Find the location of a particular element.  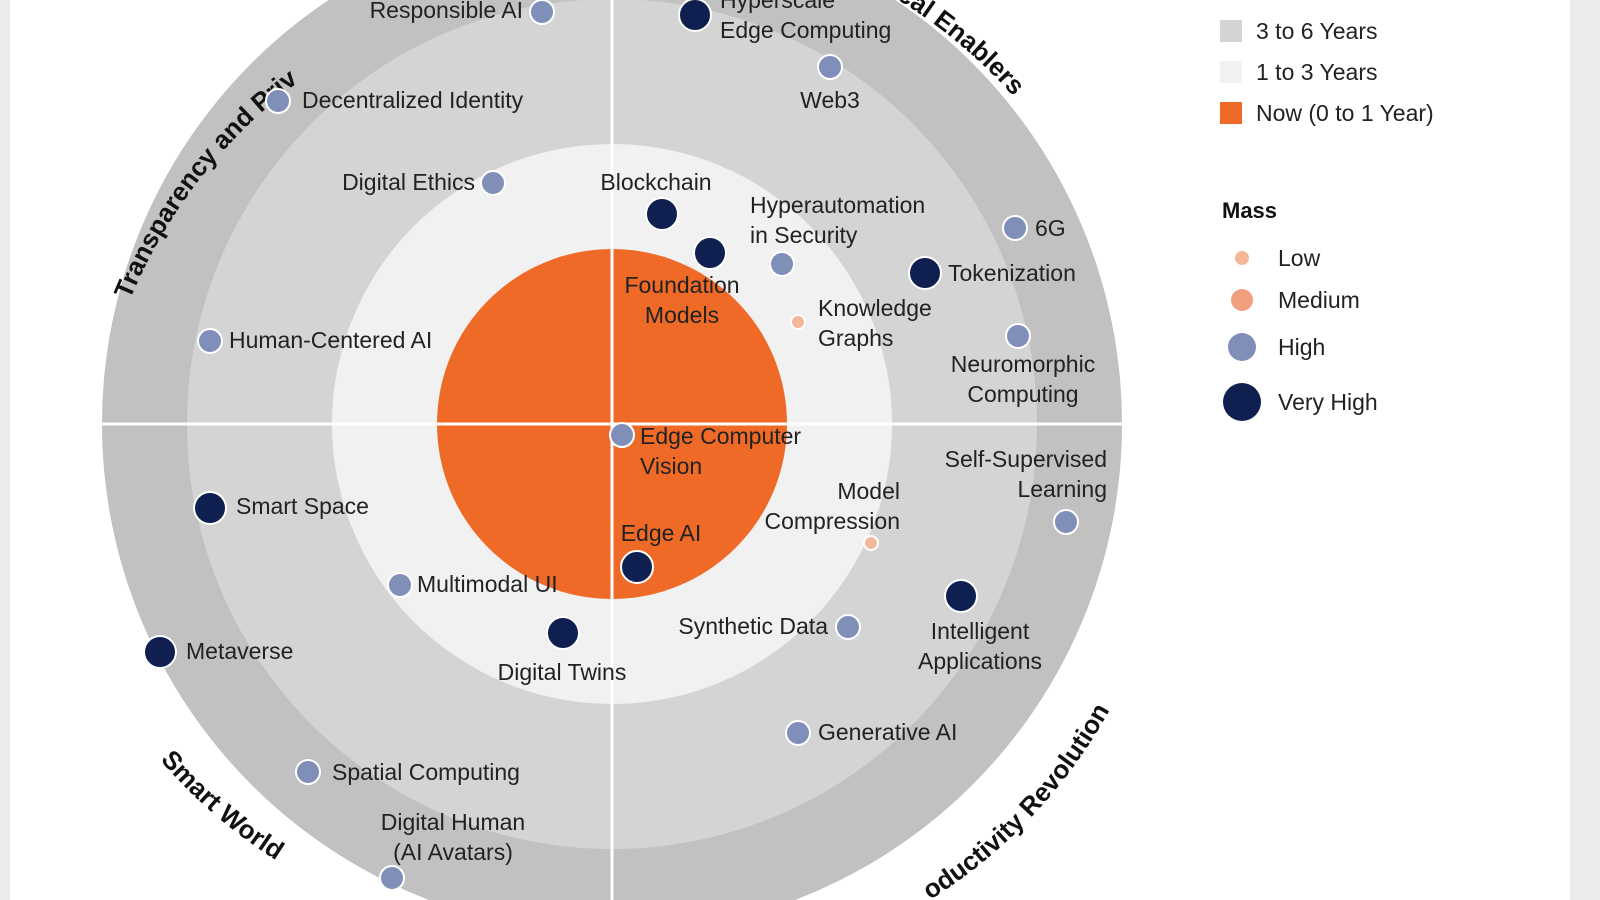

legend-mass-low: Low is located at coordinates (1270, 258).